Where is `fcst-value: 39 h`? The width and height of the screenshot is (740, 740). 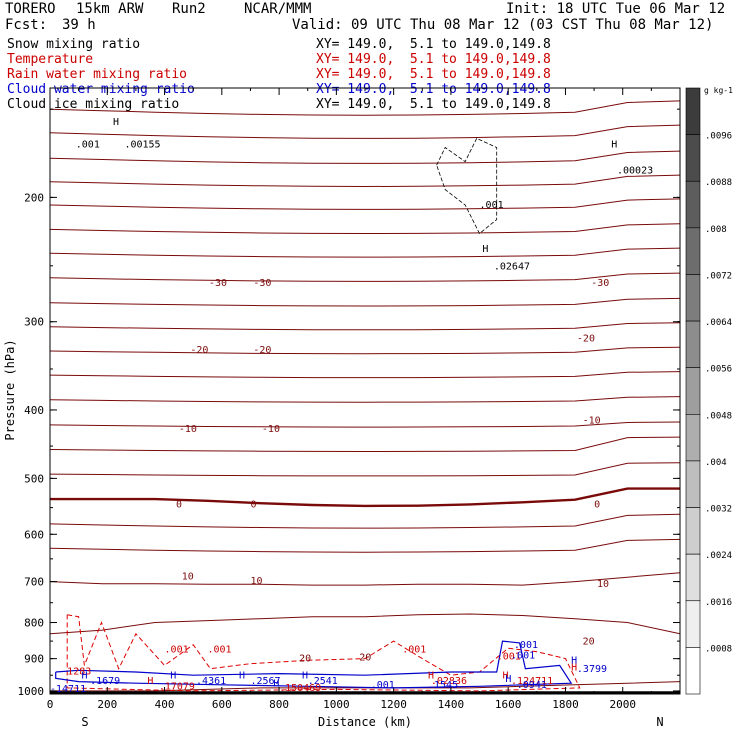
fcst-value: 39 h is located at coordinates (79, 25).